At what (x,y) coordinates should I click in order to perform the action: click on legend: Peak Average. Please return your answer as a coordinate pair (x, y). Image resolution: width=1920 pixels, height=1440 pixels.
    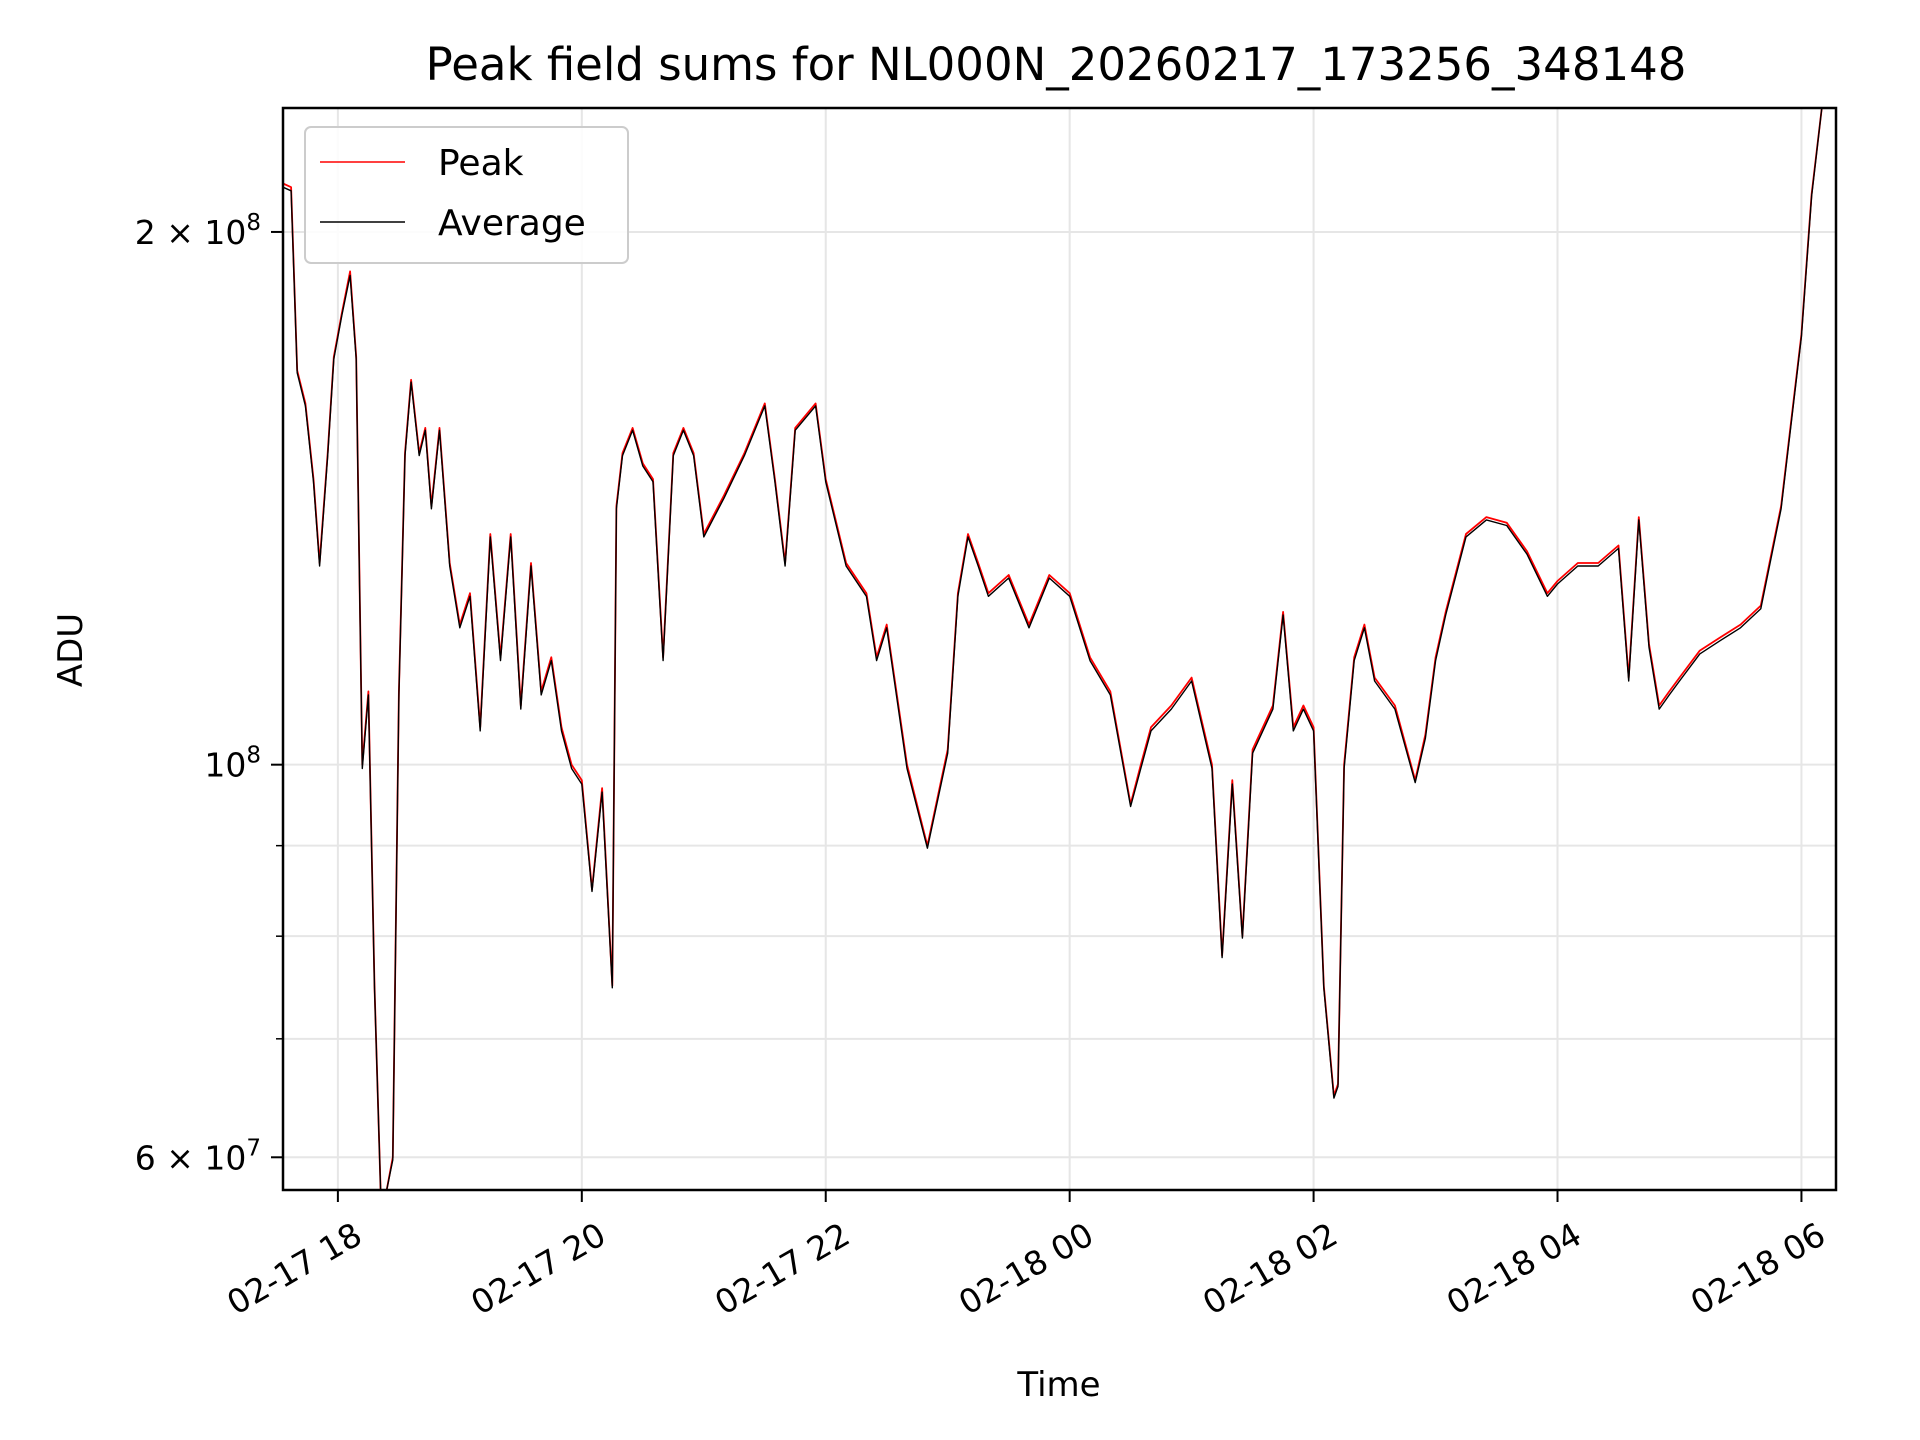
    Looking at the image, I should click on (466, 195).